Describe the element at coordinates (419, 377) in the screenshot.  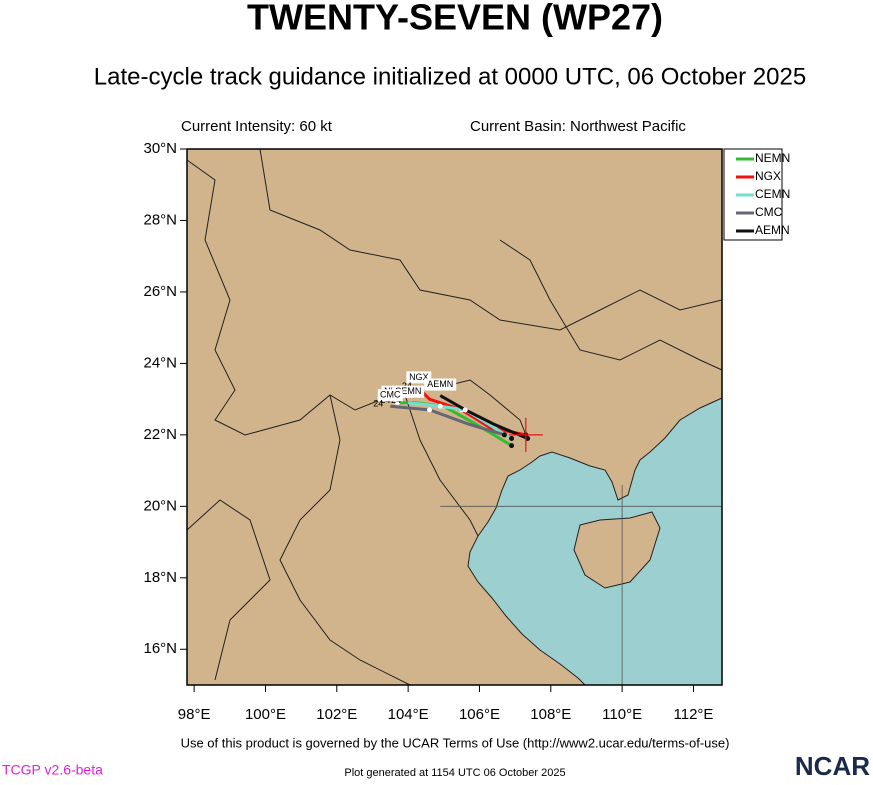
I see `model-label: NGX` at that location.